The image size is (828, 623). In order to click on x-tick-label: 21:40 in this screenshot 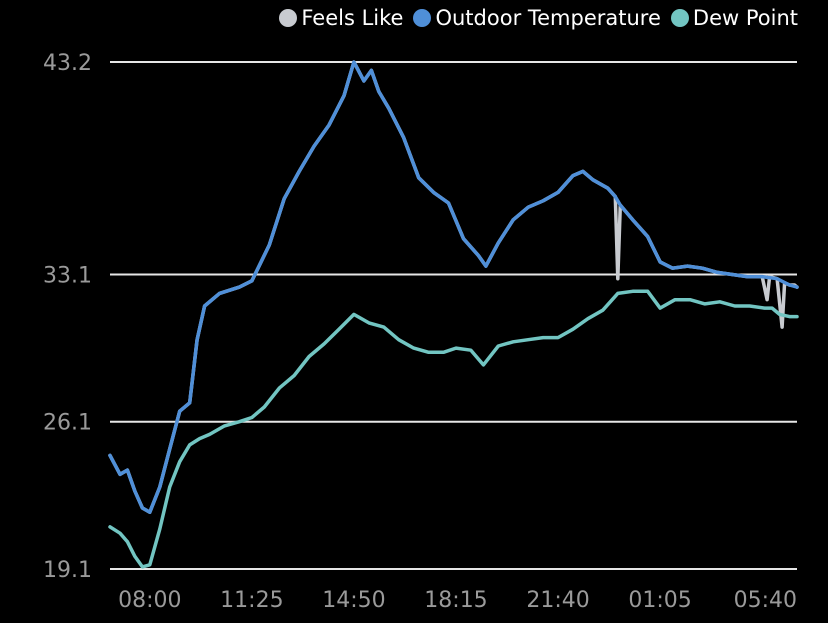, I will do `click(557, 600)`.